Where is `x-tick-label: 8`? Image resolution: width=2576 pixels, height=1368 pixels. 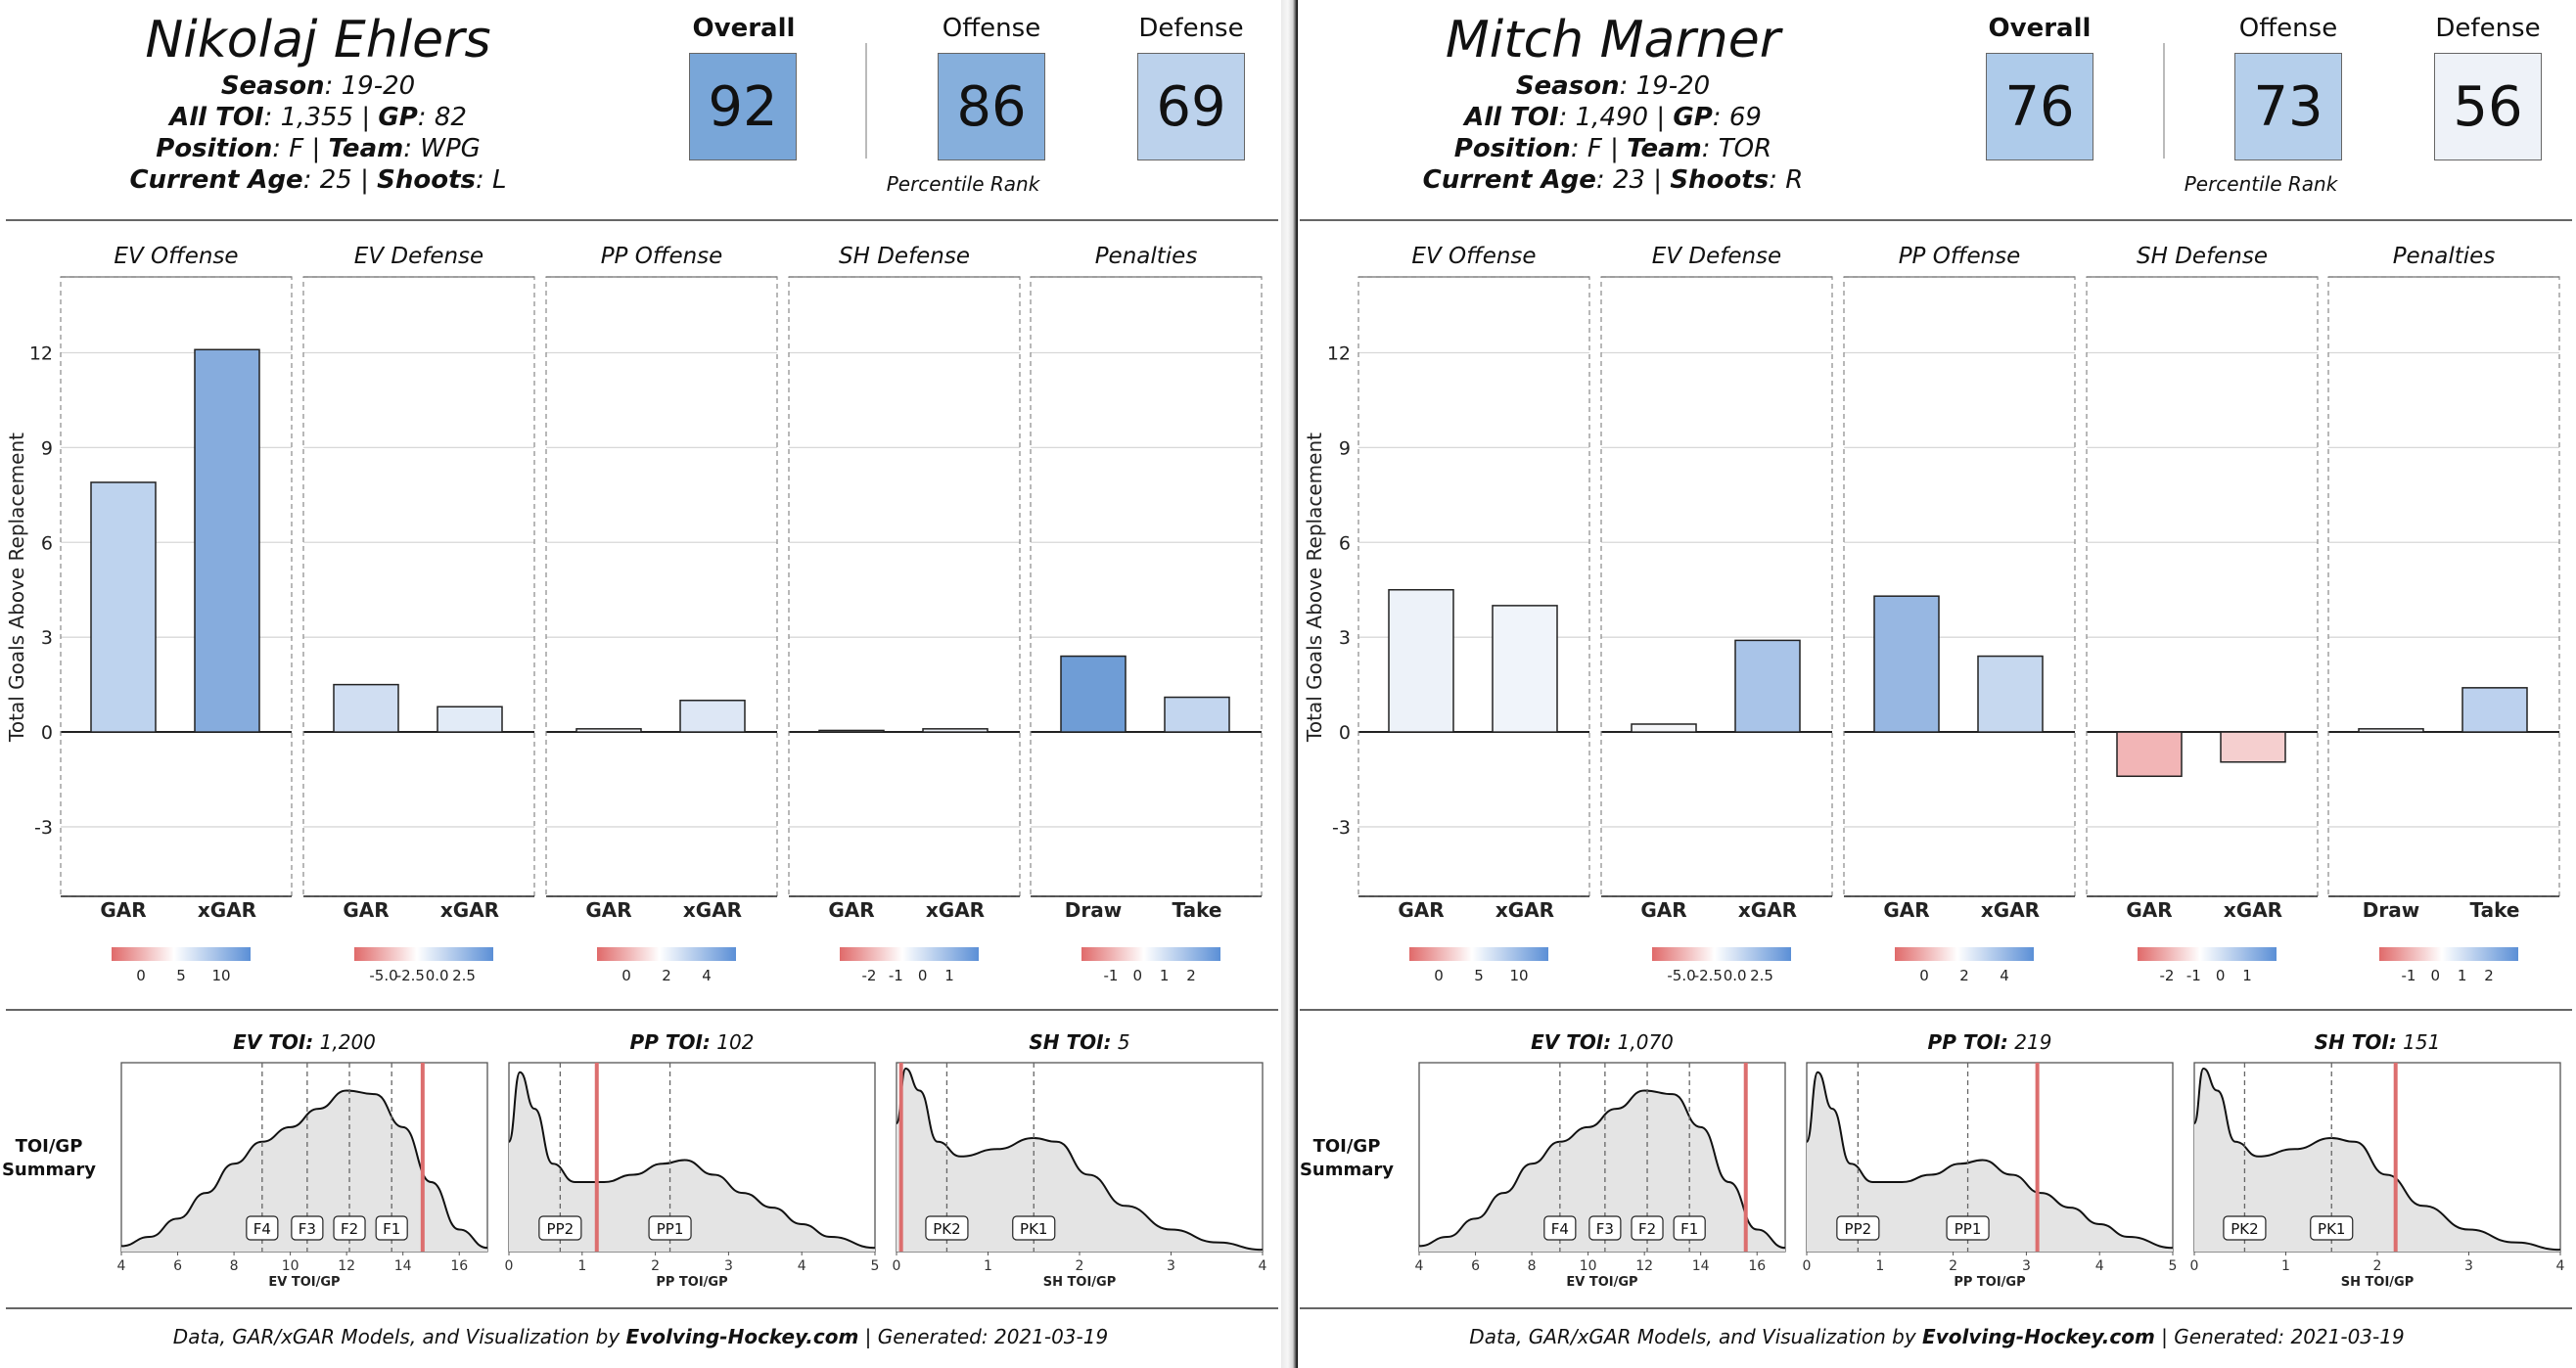
x-tick-label: 8 is located at coordinates (234, 1266).